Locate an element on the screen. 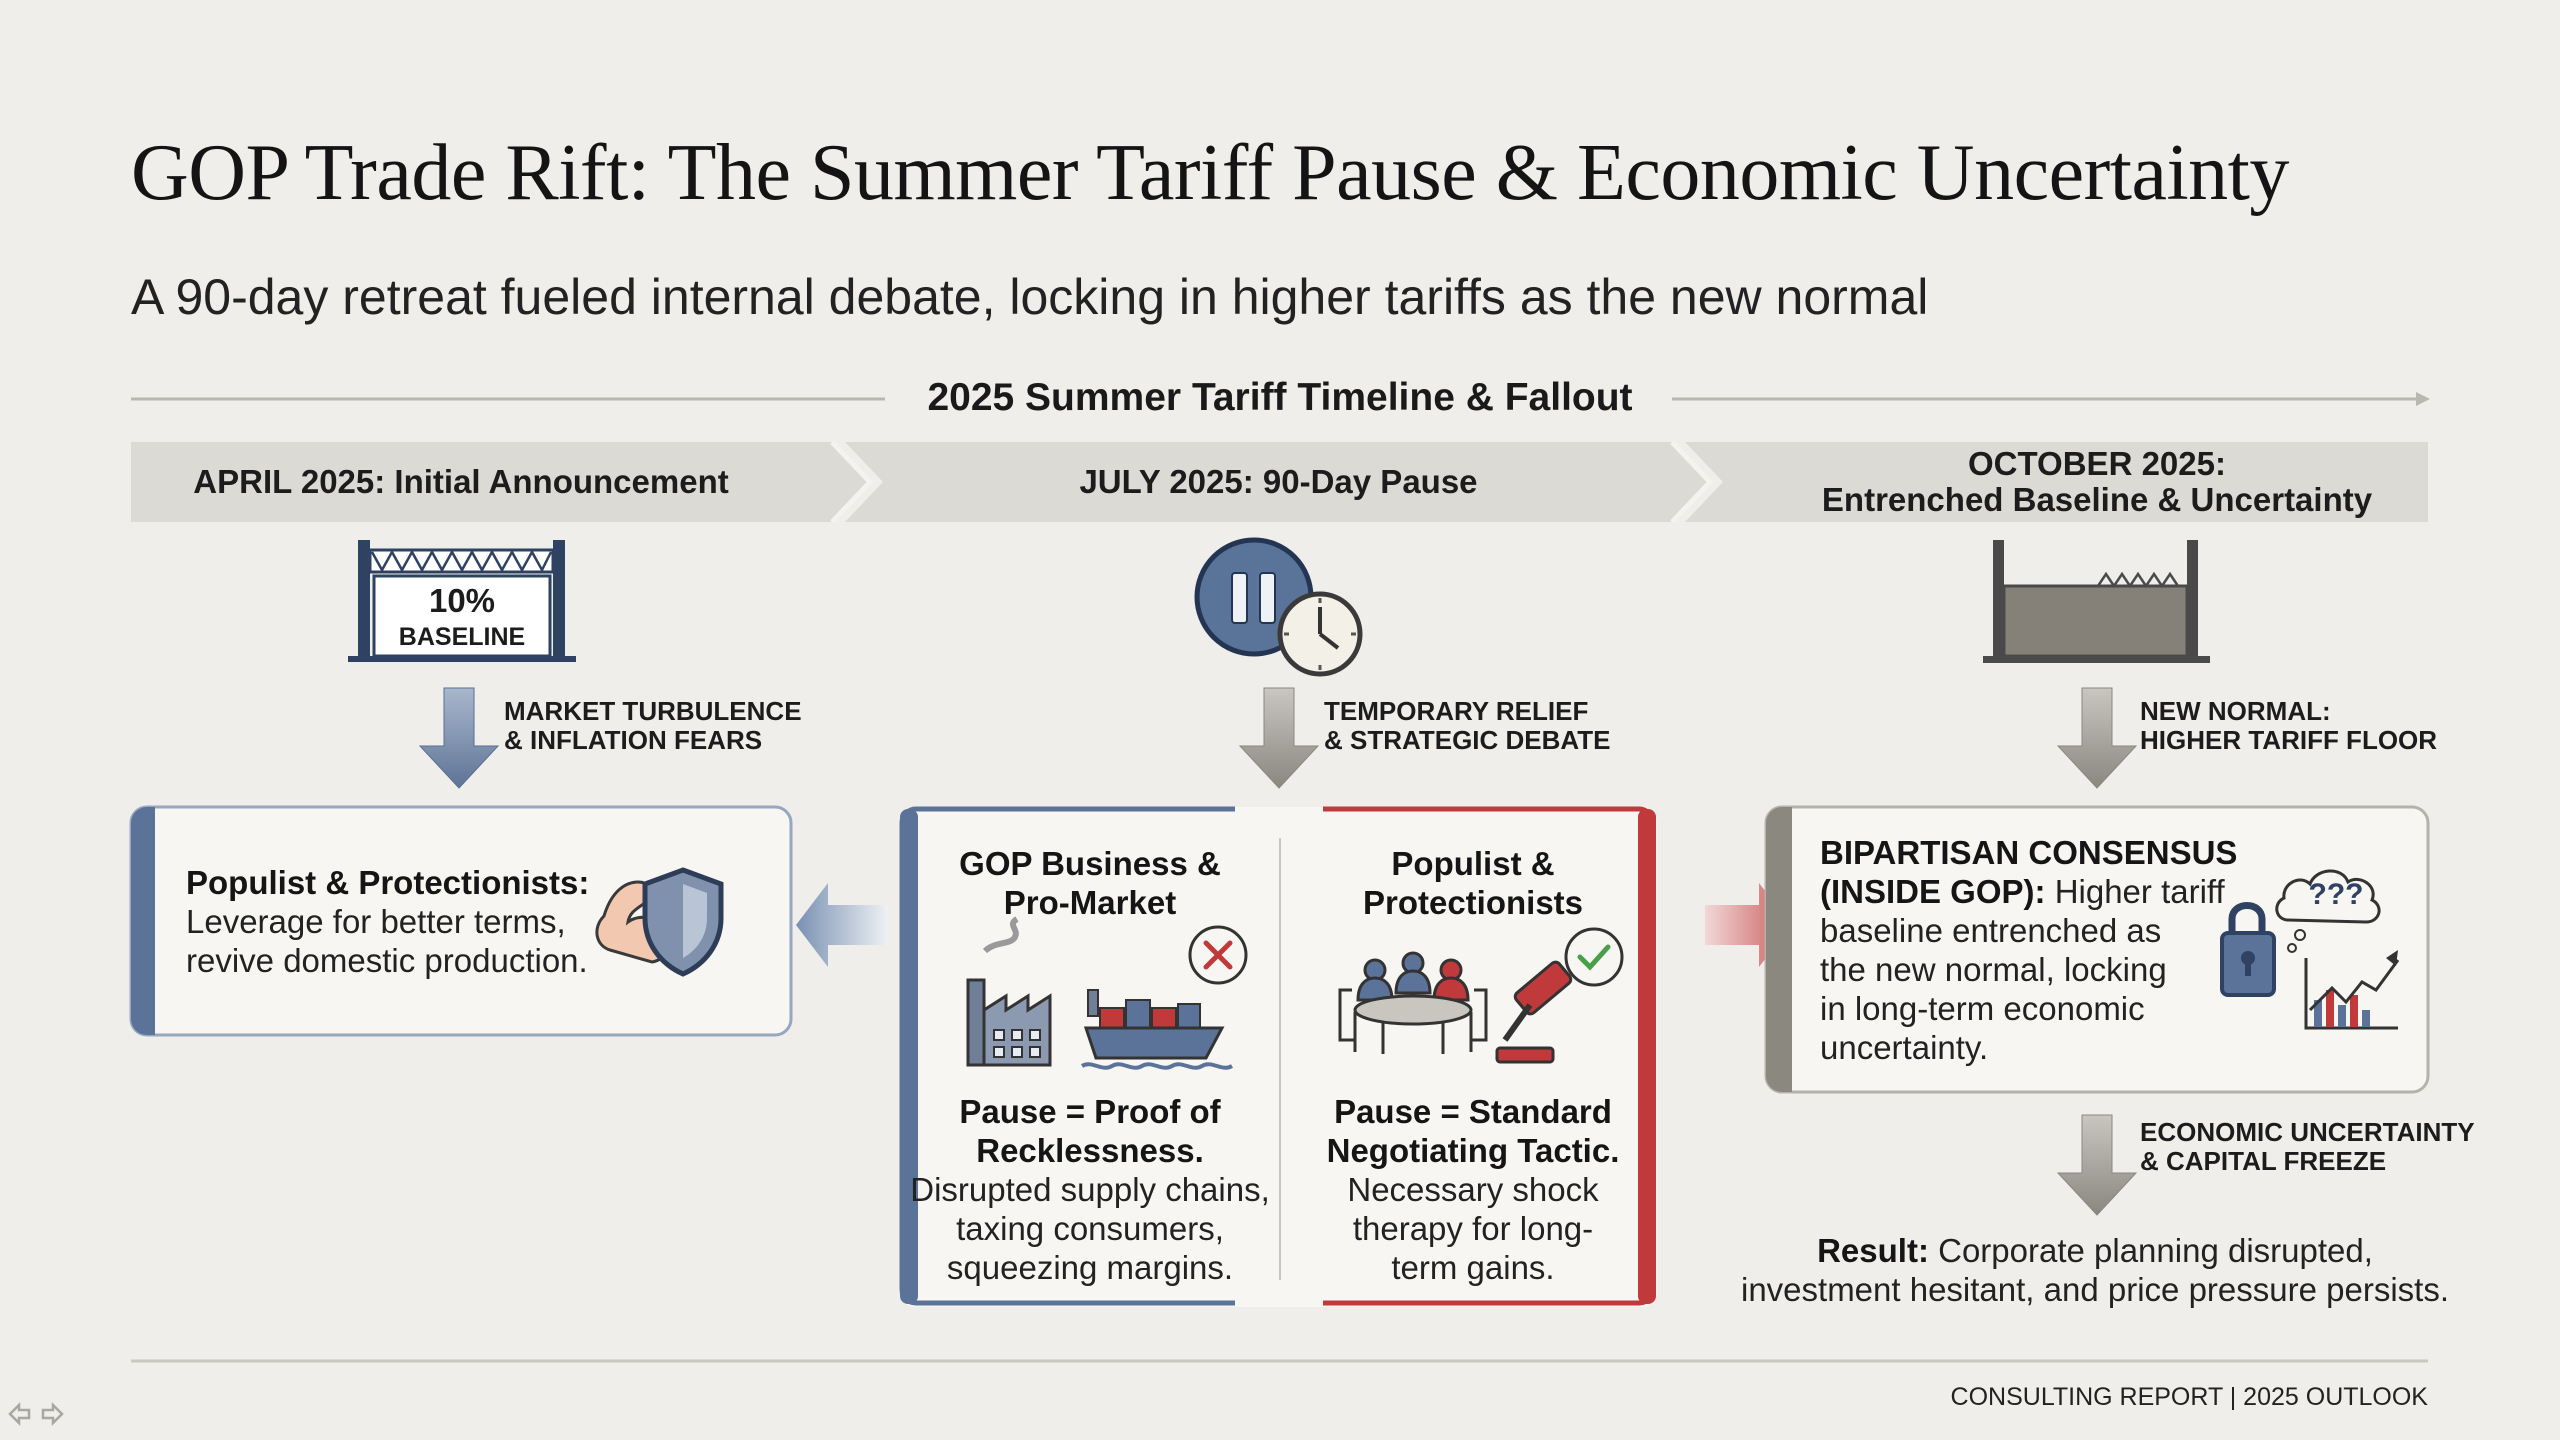  down-arrow-october is located at coordinates (2097, 738).